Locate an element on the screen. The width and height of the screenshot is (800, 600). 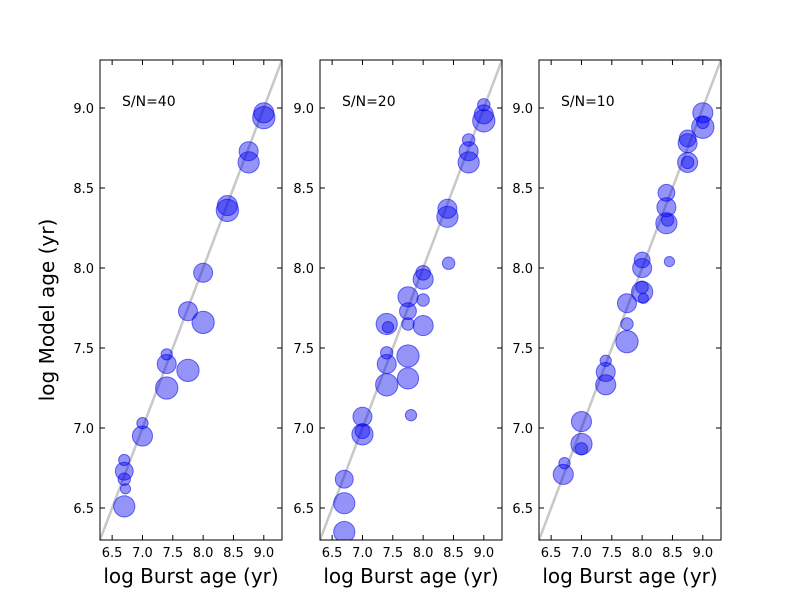
panel-title: S/N=20 is located at coordinates (369, 102).